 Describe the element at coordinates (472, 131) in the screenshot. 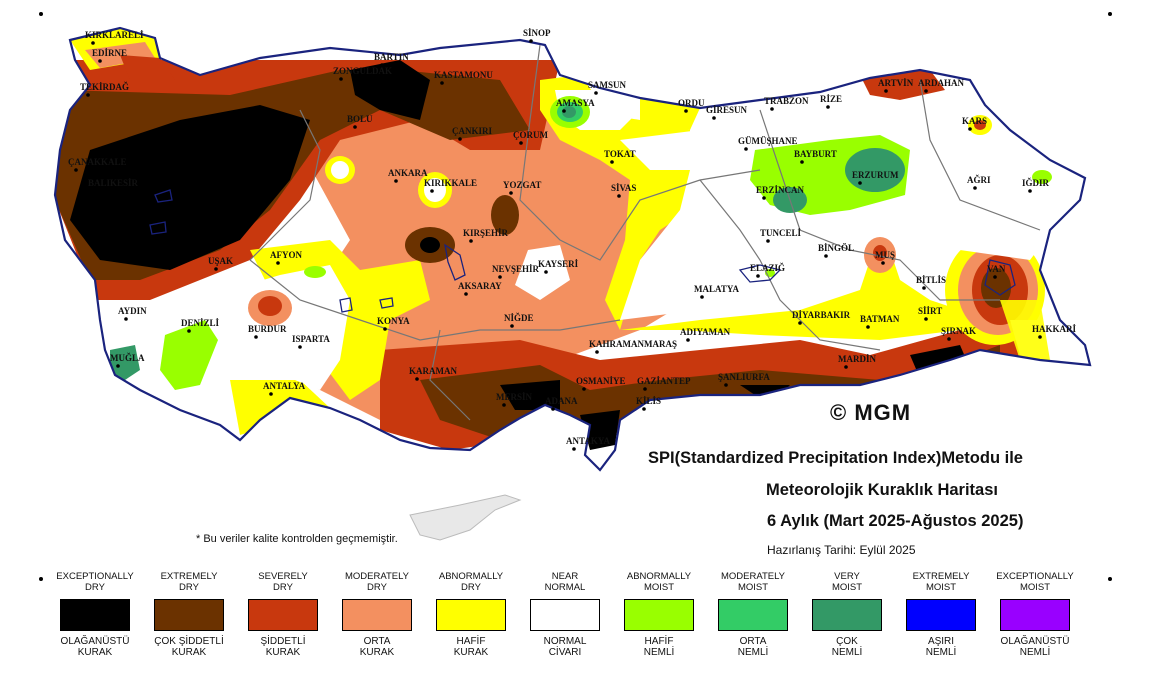

I see `city-name: ÇANKIRI` at that location.